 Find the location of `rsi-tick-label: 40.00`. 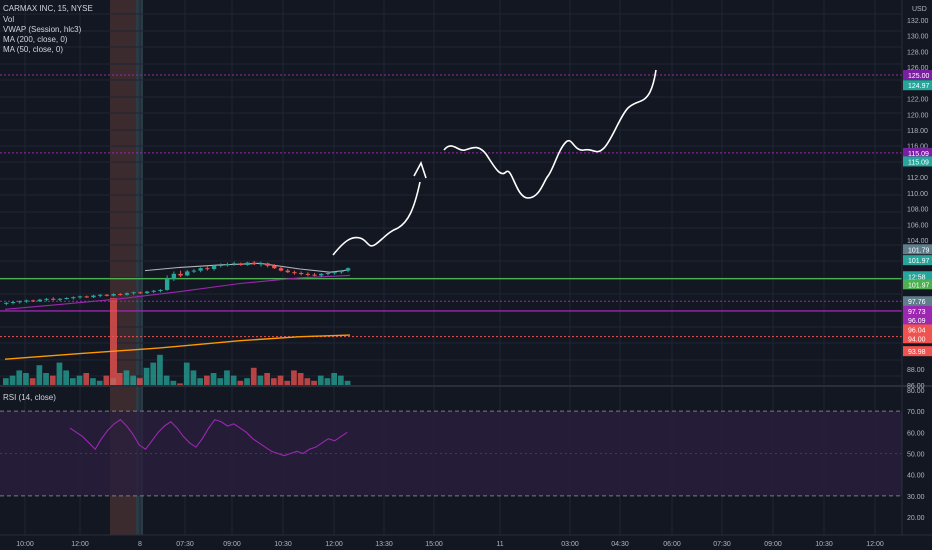

rsi-tick-label: 40.00 is located at coordinates (916, 476).